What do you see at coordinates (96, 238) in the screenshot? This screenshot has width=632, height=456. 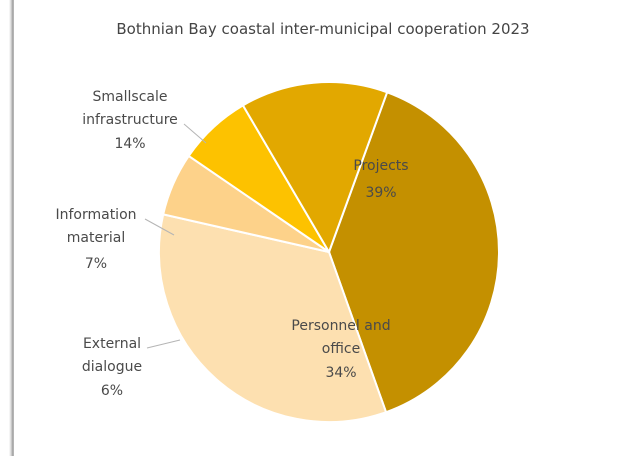 I see `slice-label-3-1: material` at bounding box center [96, 238].